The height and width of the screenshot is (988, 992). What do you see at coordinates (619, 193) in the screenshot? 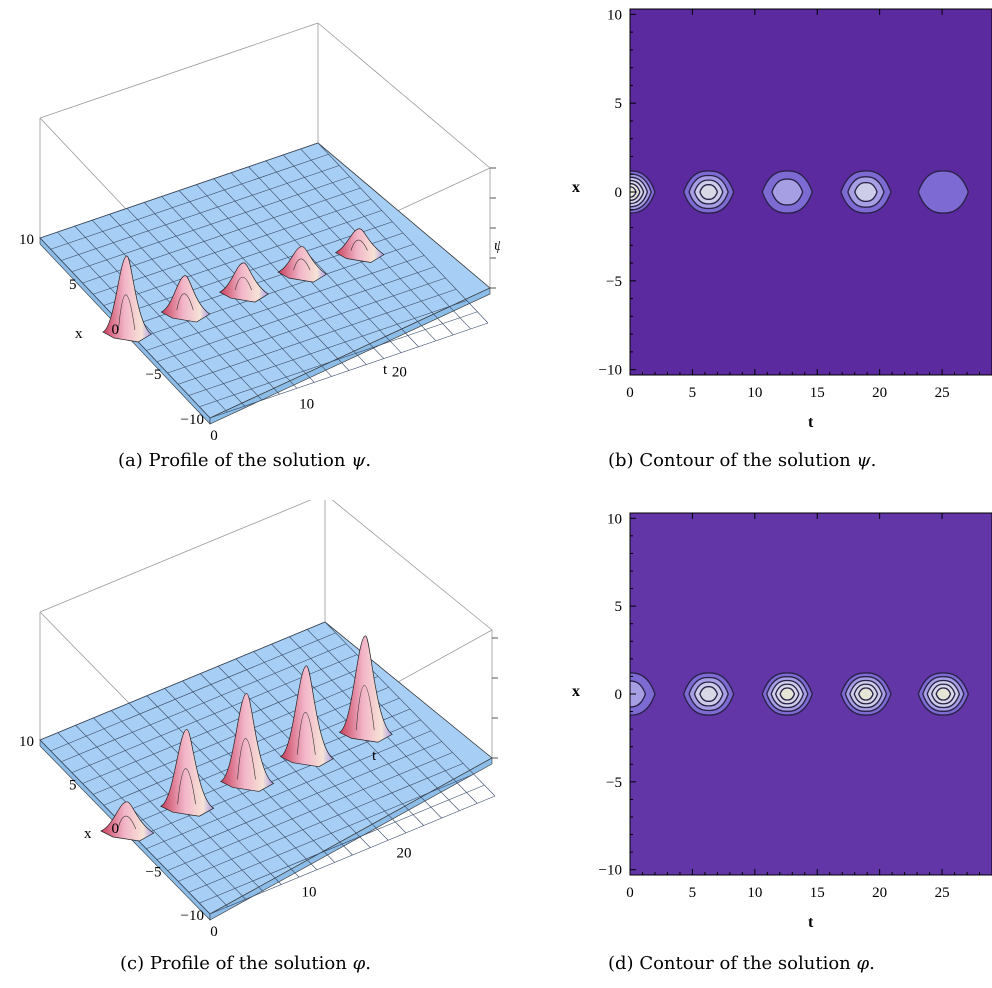
I see `y-tick-label: 0` at bounding box center [619, 193].